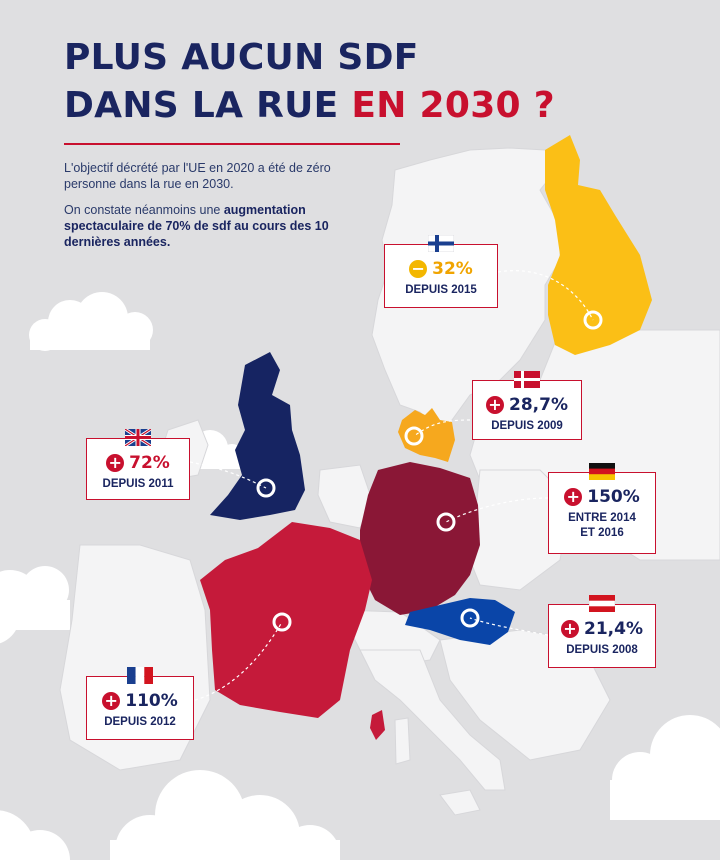  What do you see at coordinates (426, 435) in the screenshot?
I see `denmark-shape` at bounding box center [426, 435].